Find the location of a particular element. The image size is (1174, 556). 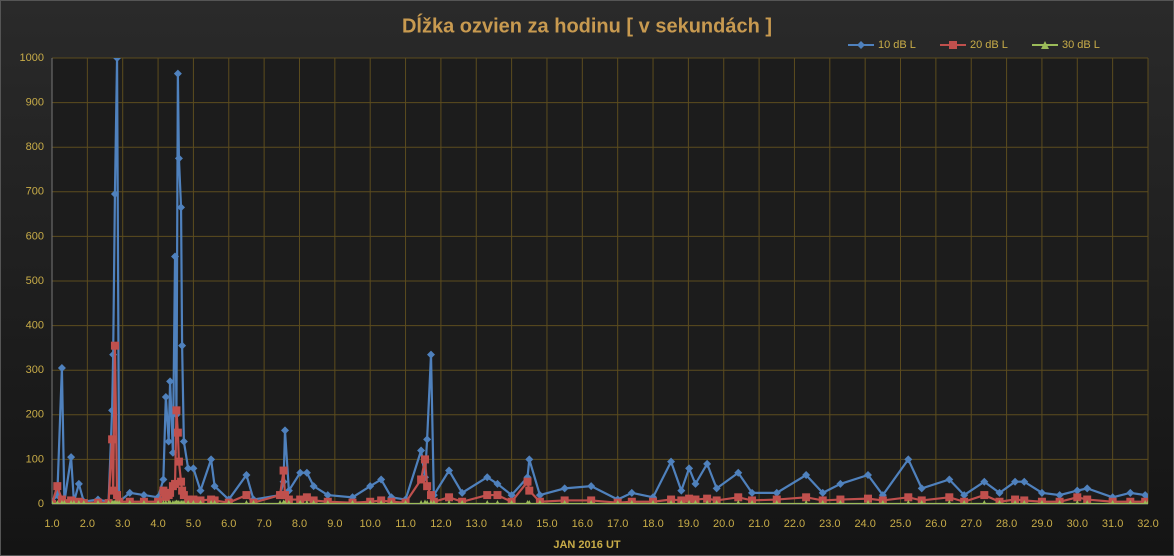

x-tick-label: 11.0 is located at coordinates (405, 524).